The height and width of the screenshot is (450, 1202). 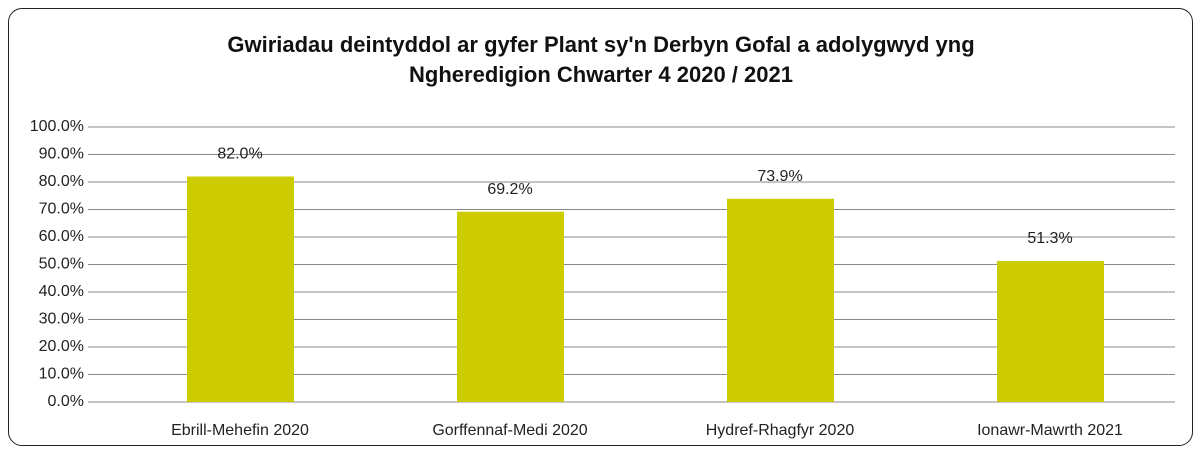 What do you see at coordinates (66, 401) in the screenshot?
I see `y-tick-label: 0.0%` at bounding box center [66, 401].